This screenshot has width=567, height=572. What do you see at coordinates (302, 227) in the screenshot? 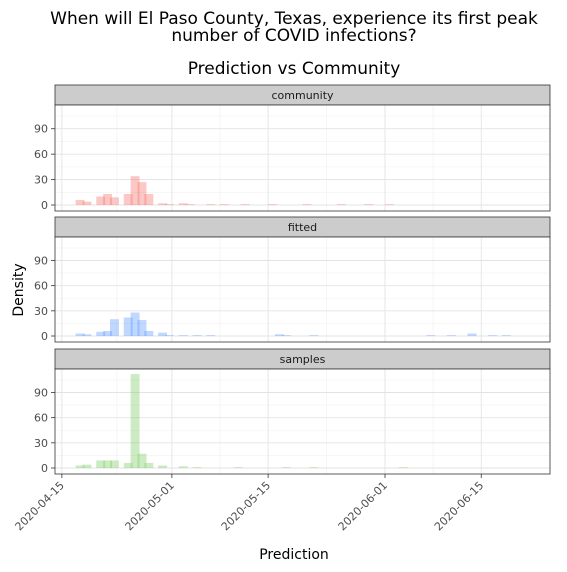
I see `facet-strip-label: fitted` at bounding box center [302, 227].